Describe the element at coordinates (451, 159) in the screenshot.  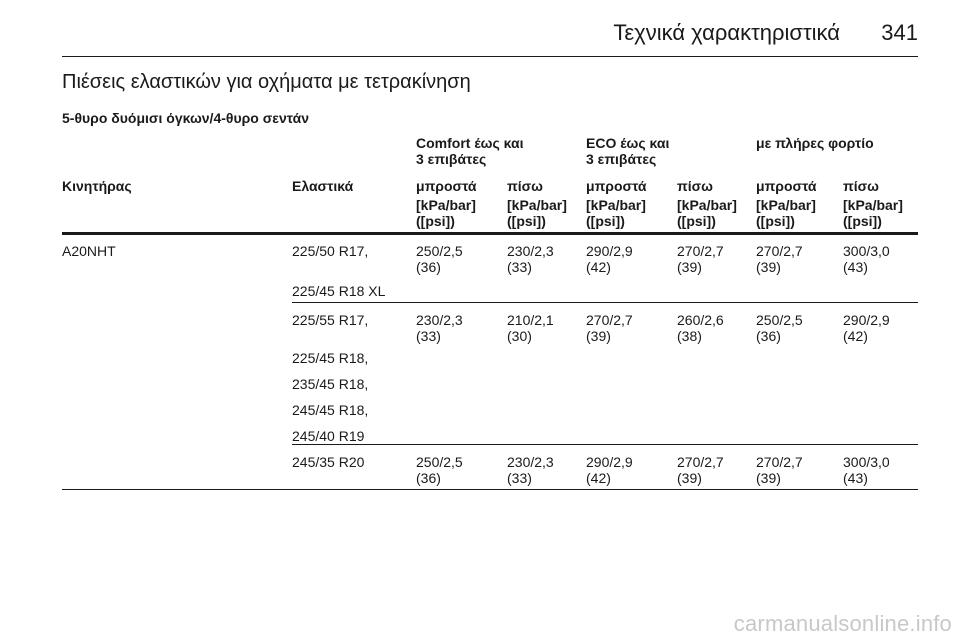
I see `group-header-comfort-line2: 3 επιβάτες` at that location.